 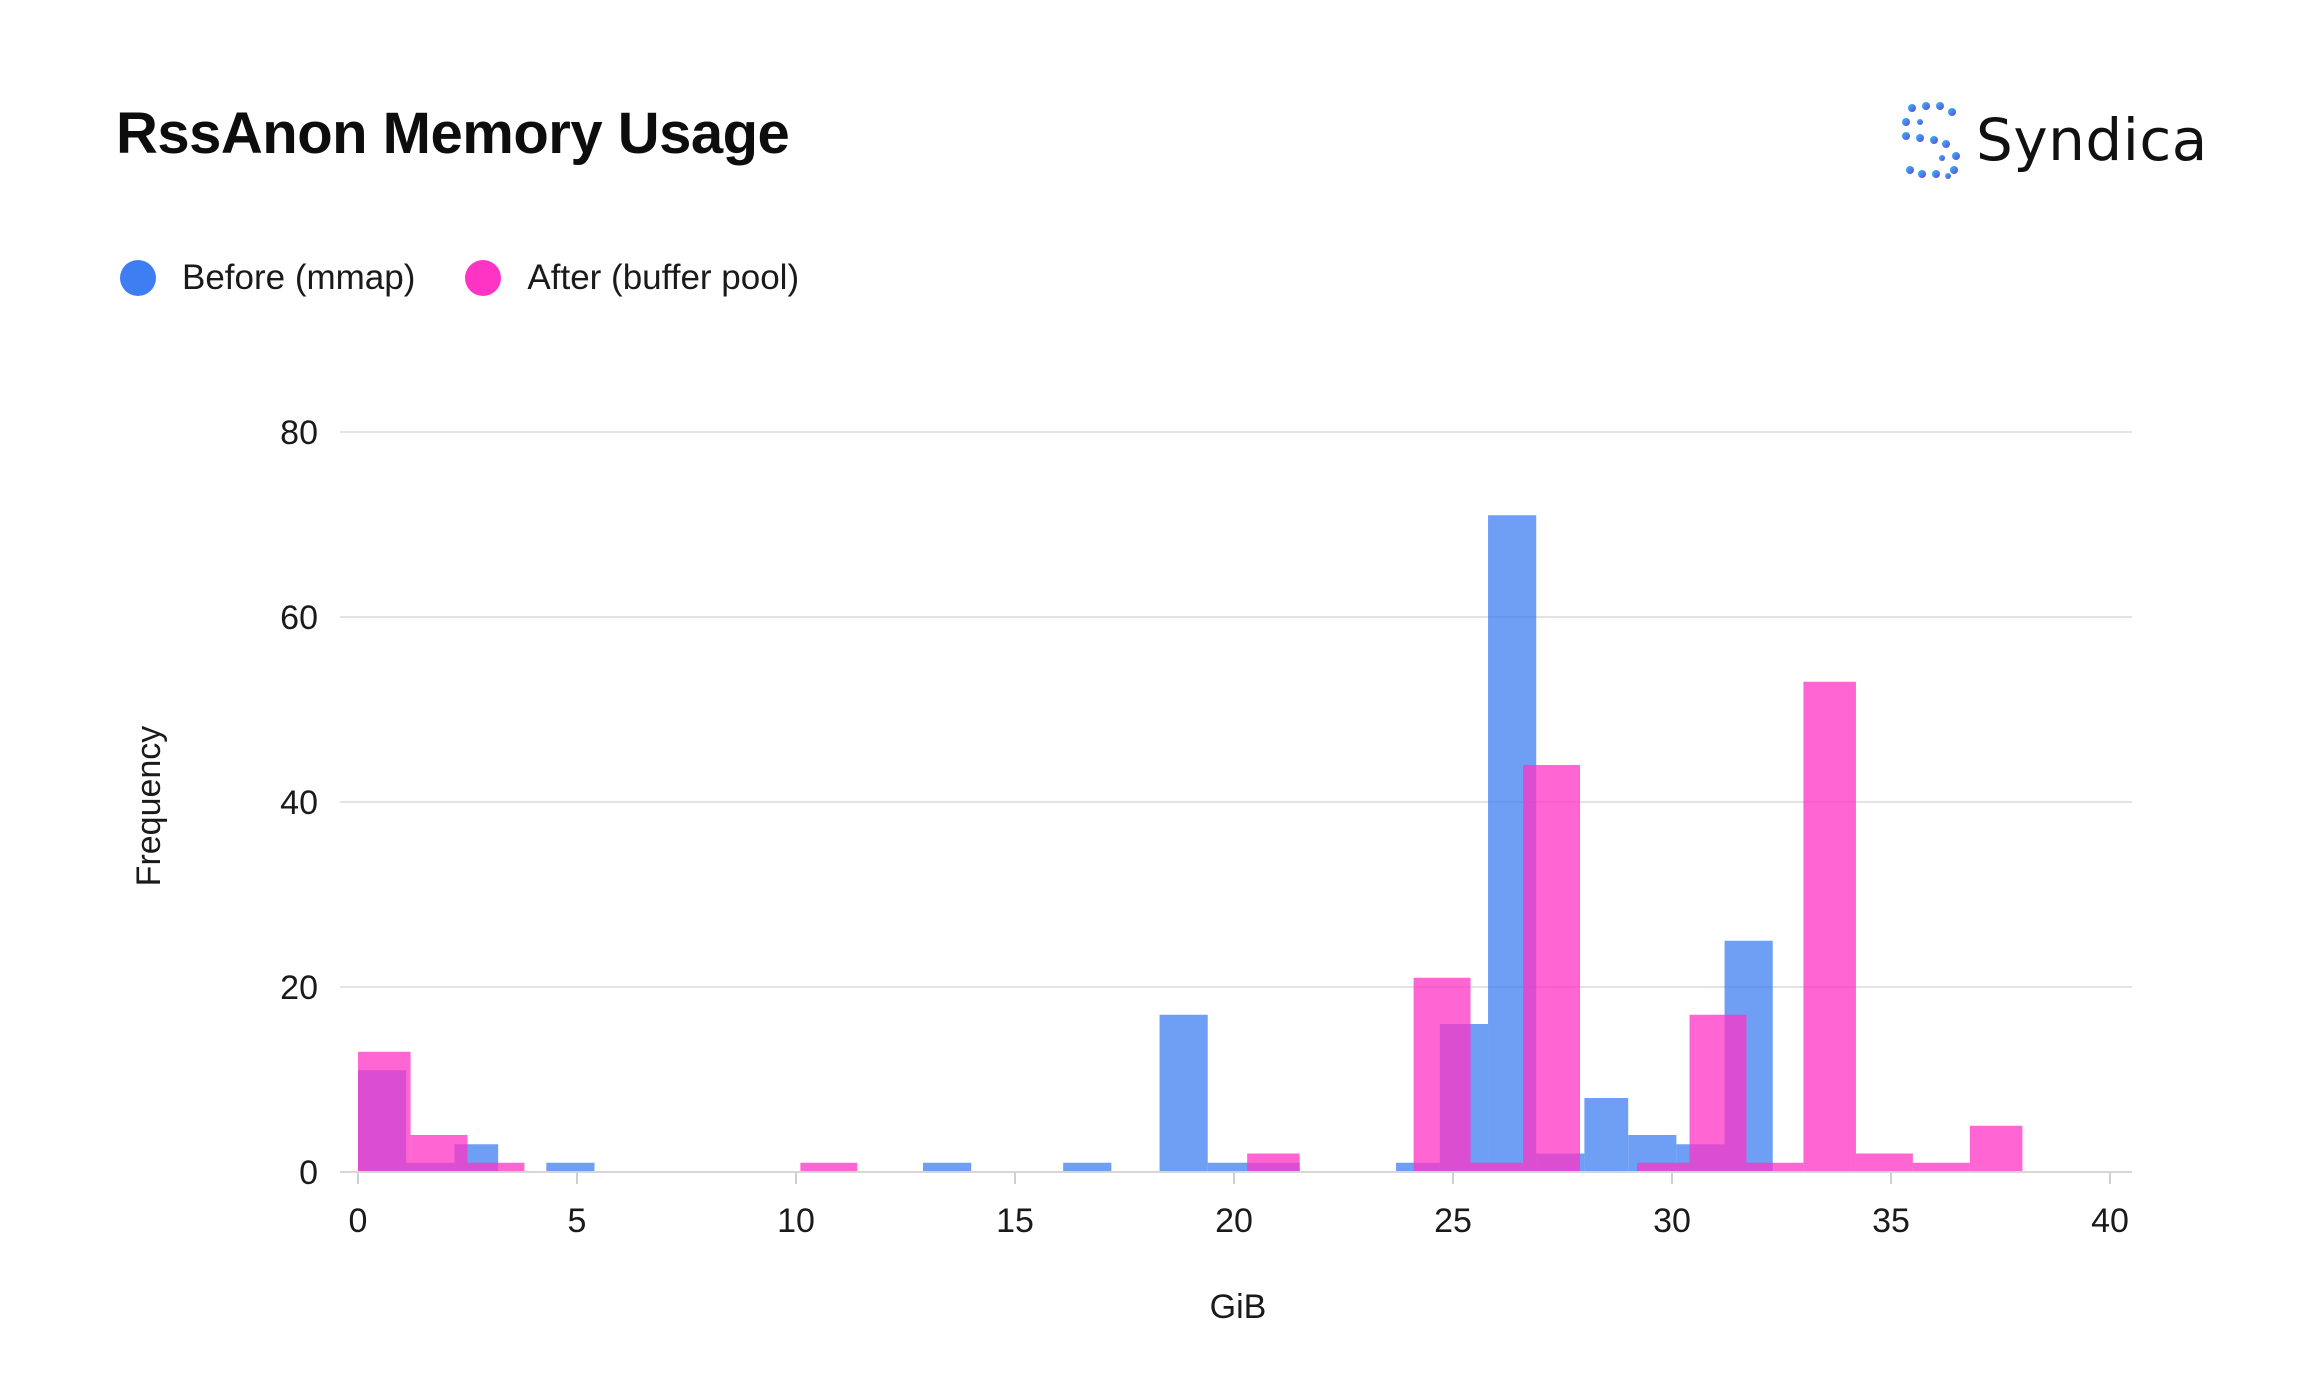 What do you see at coordinates (2110, 1221) in the screenshot?
I see `x-tick-label: 40` at bounding box center [2110, 1221].